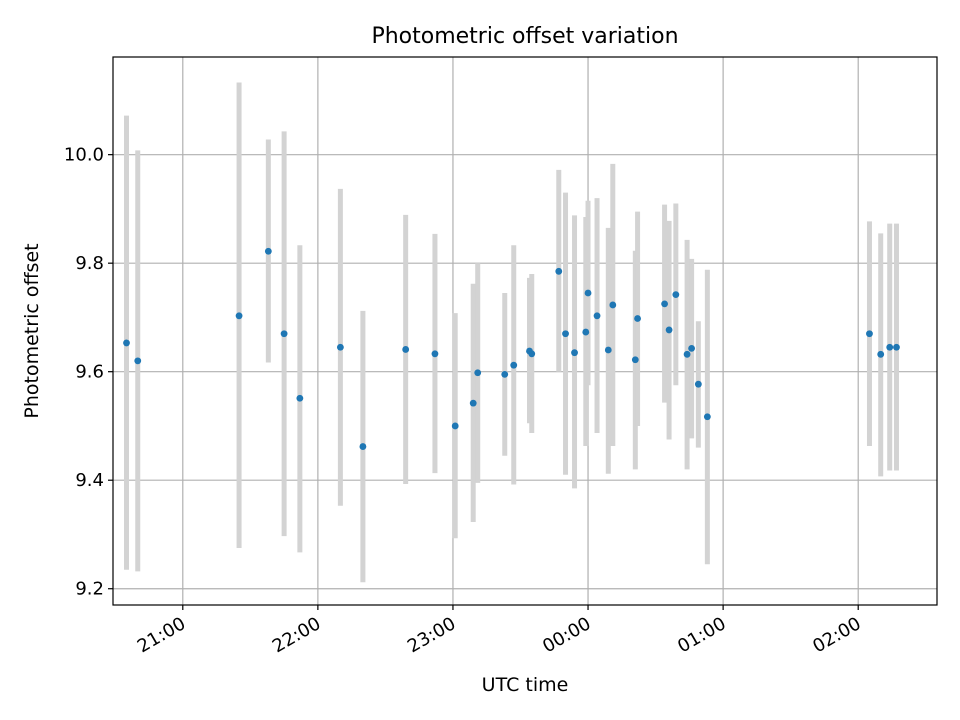  What do you see at coordinates (32, 330) in the screenshot?
I see `y-axis-label: Photometric offset` at bounding box center [32, 330].